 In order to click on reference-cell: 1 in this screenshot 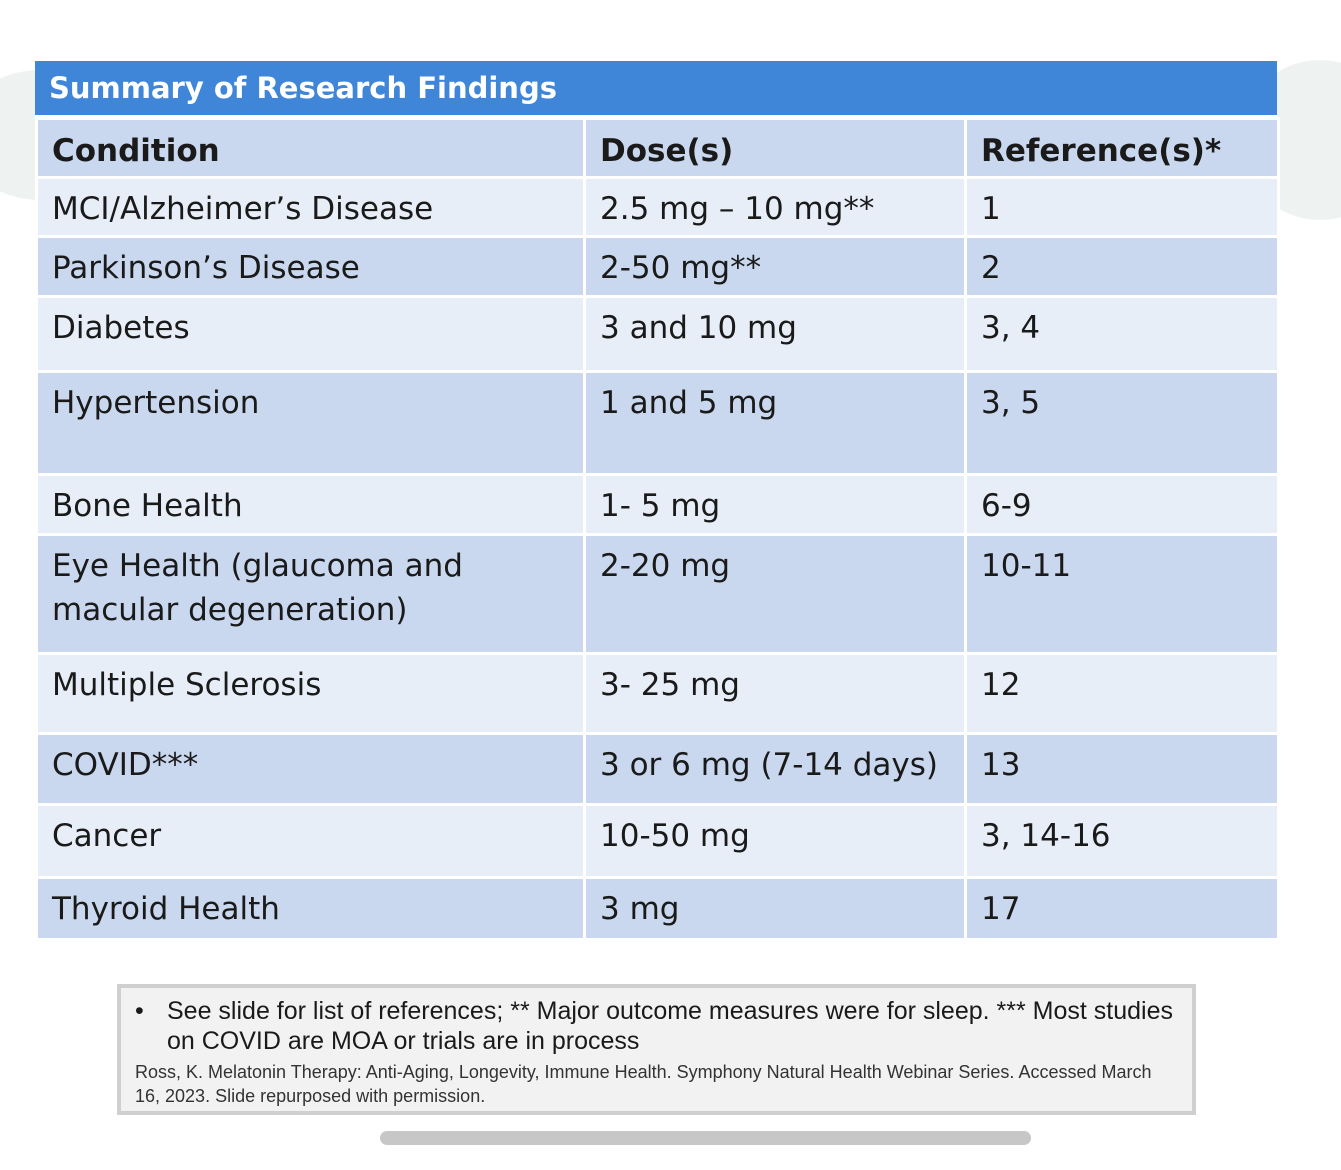, I will do `click(1122, 207)`.